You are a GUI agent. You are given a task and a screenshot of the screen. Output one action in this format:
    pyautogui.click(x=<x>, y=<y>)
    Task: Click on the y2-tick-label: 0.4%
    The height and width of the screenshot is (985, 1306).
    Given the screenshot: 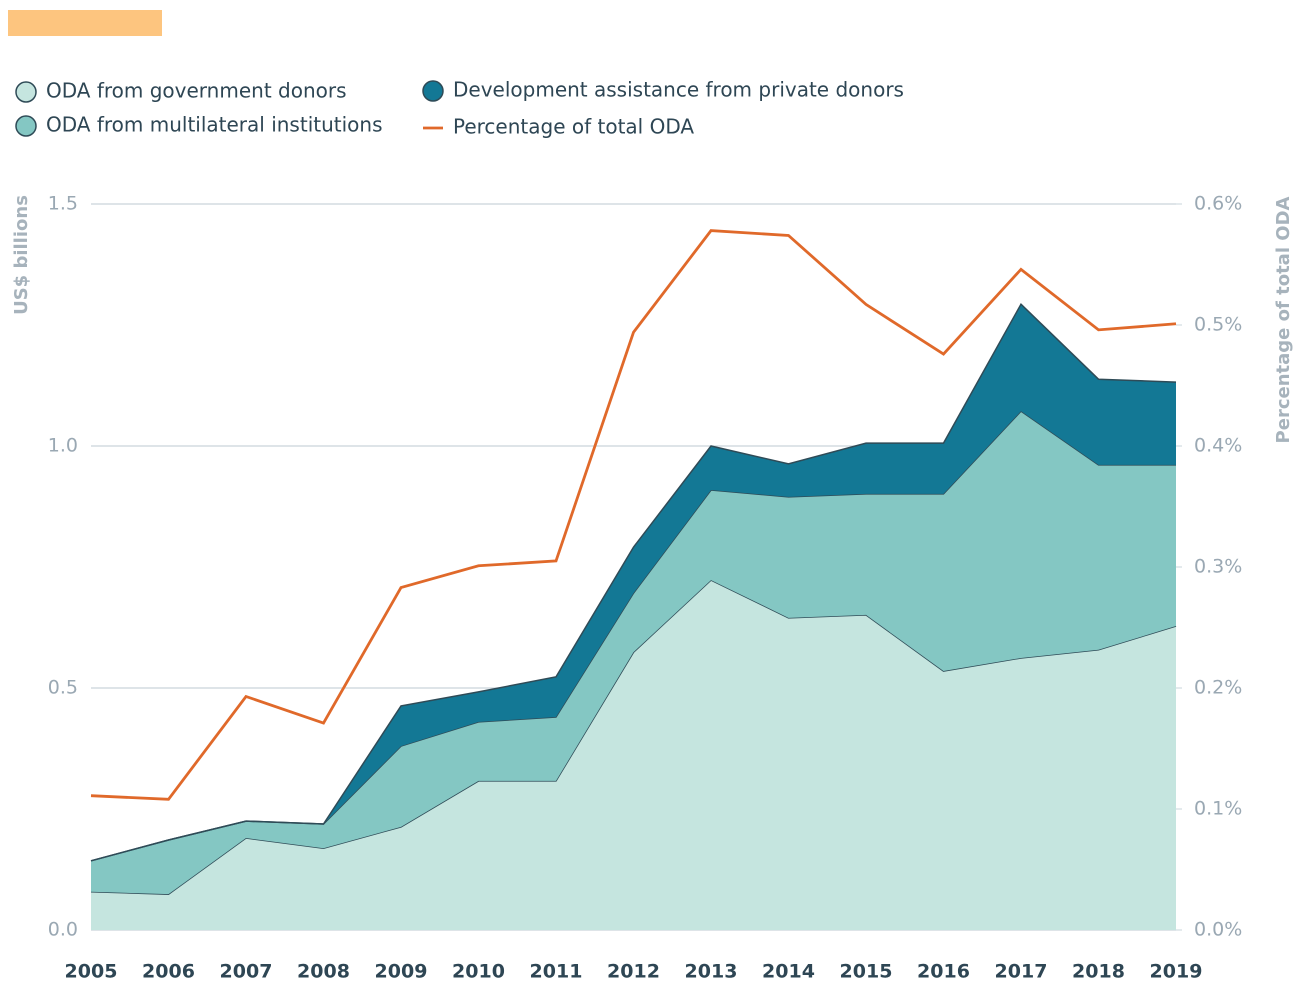 What is the action you would take?
    pyautogui.click(x=1218, y=446)
    